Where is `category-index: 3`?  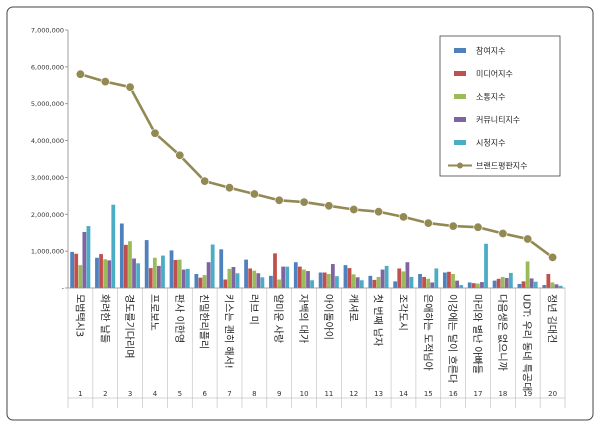 category-index: 3 is located at coordinates (130, 394).